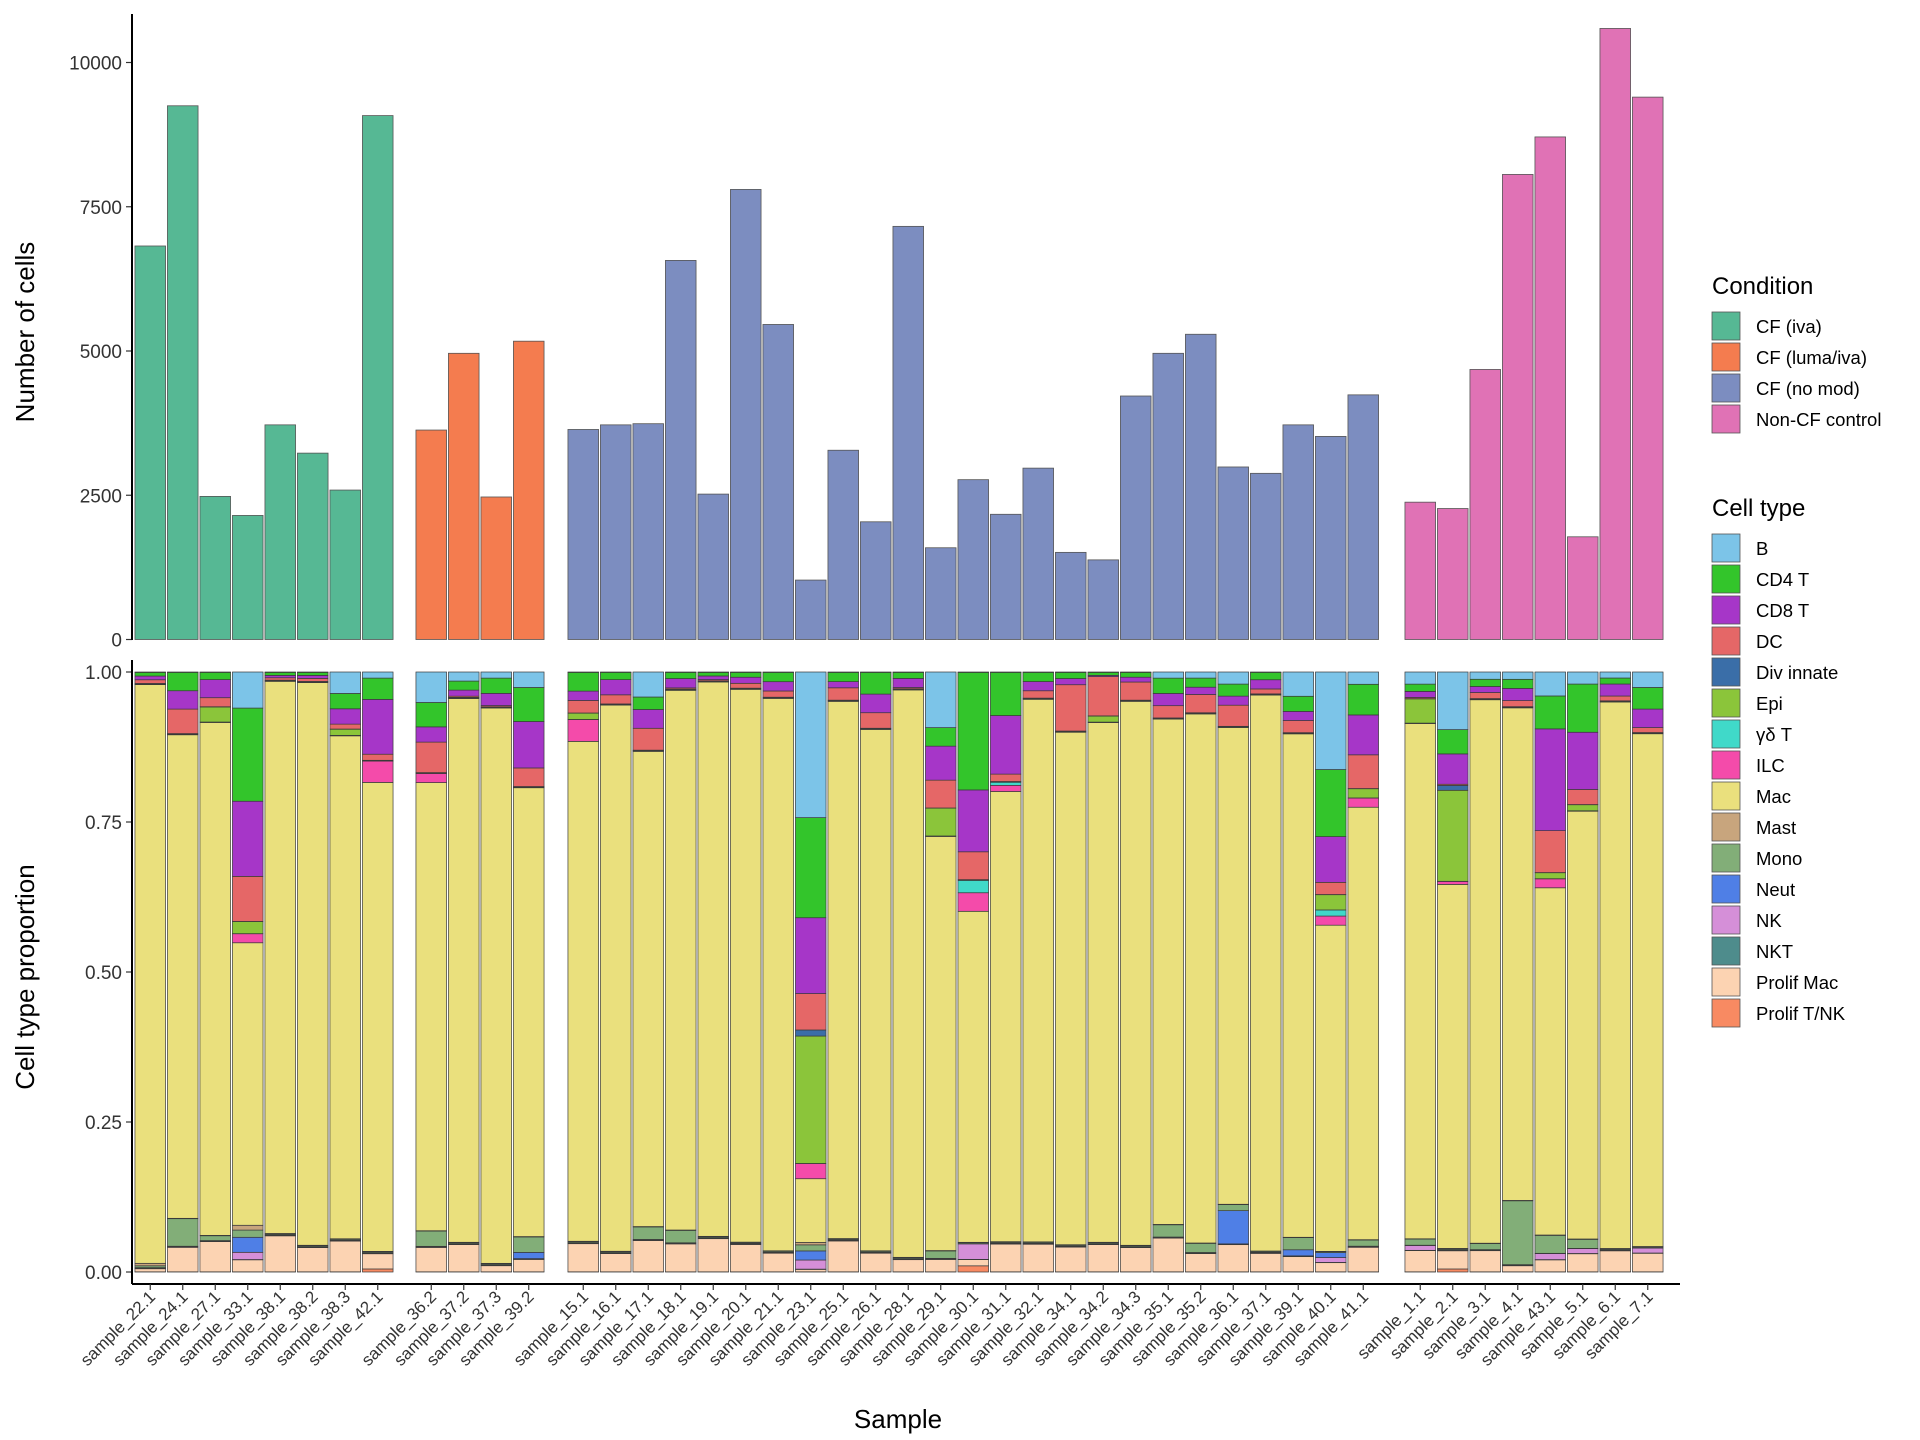 This screenshot has width=1920, height=1440. I want to click on segment-sample_3.1-CD8-T, so click(1485, 689).